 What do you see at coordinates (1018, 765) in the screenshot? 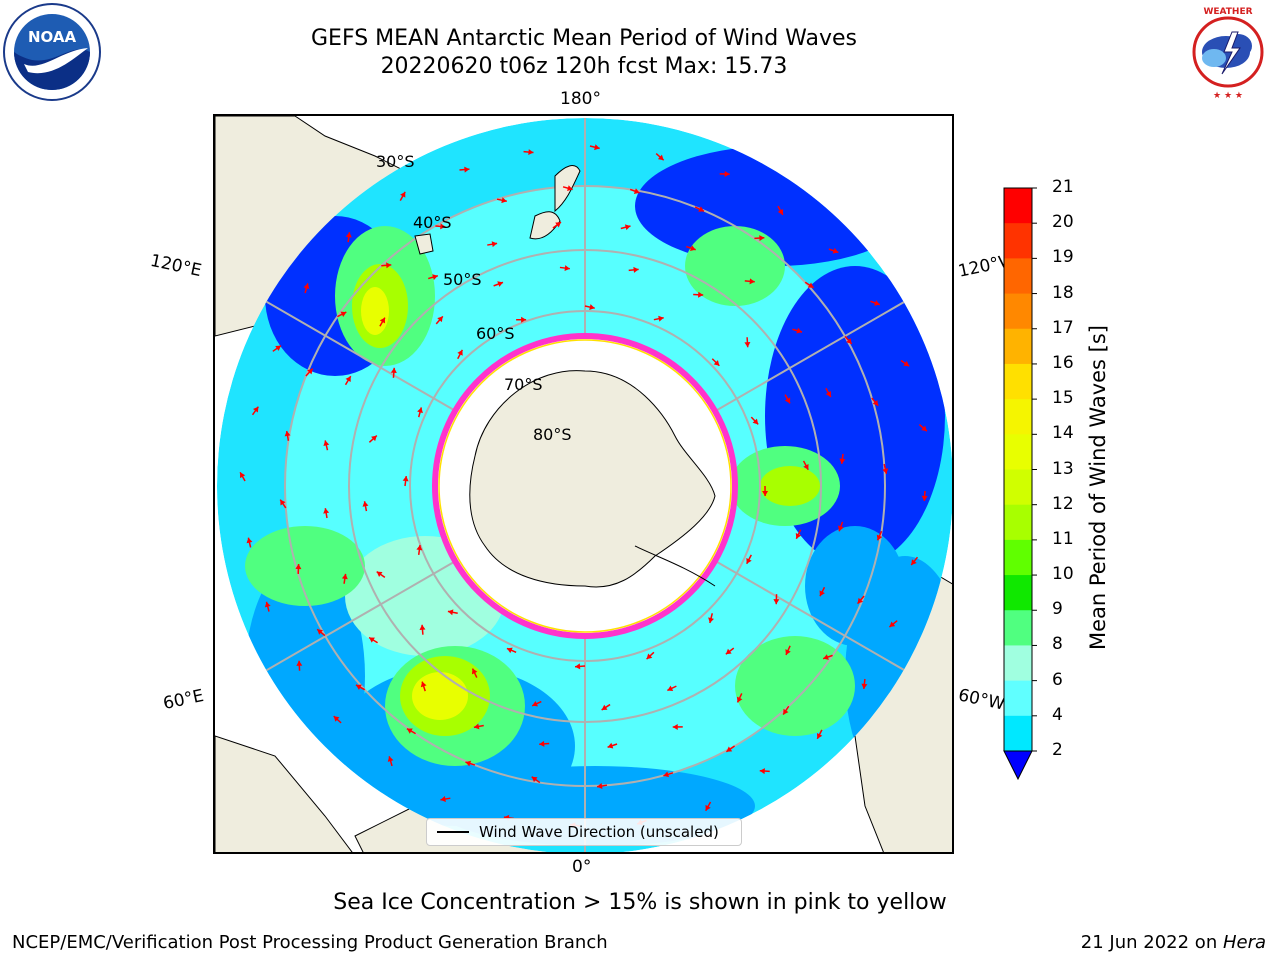
I see `colorbar-extend-min` at bounding box center [1018, 765].